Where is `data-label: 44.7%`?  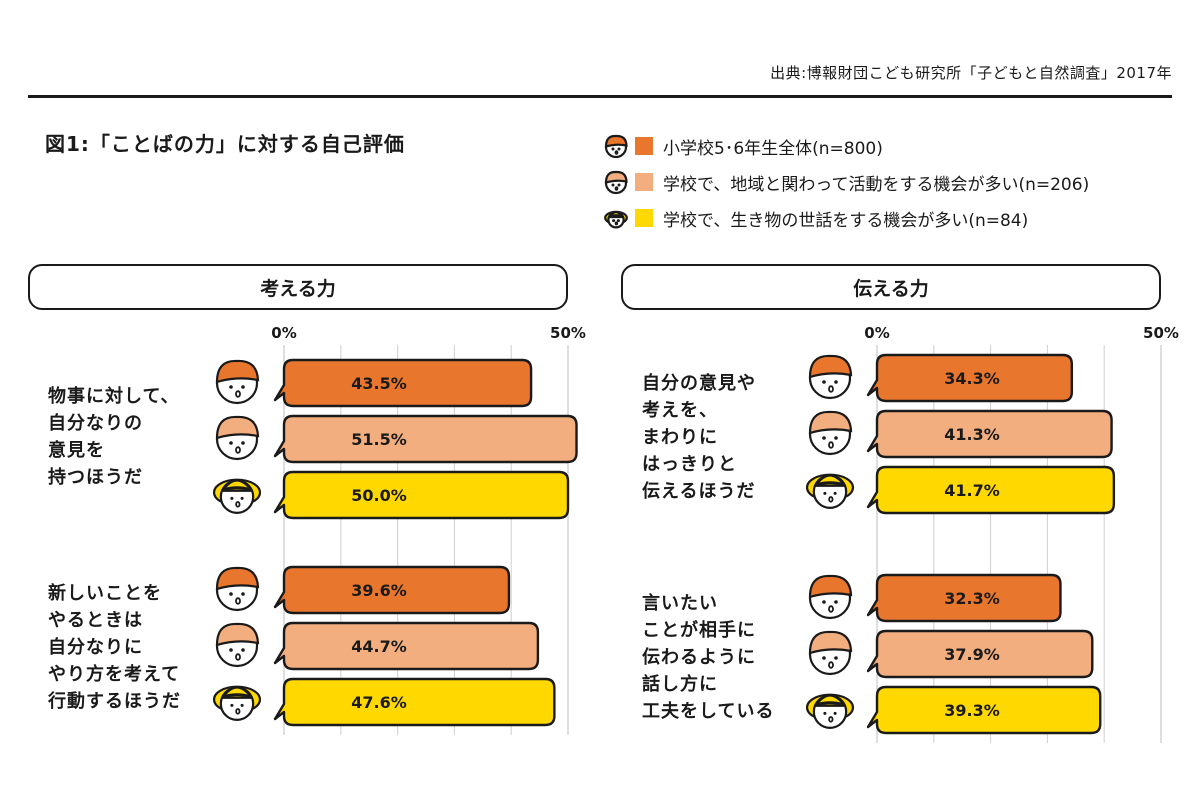
data-label: 44.7% is located at coordinates (379, 646).